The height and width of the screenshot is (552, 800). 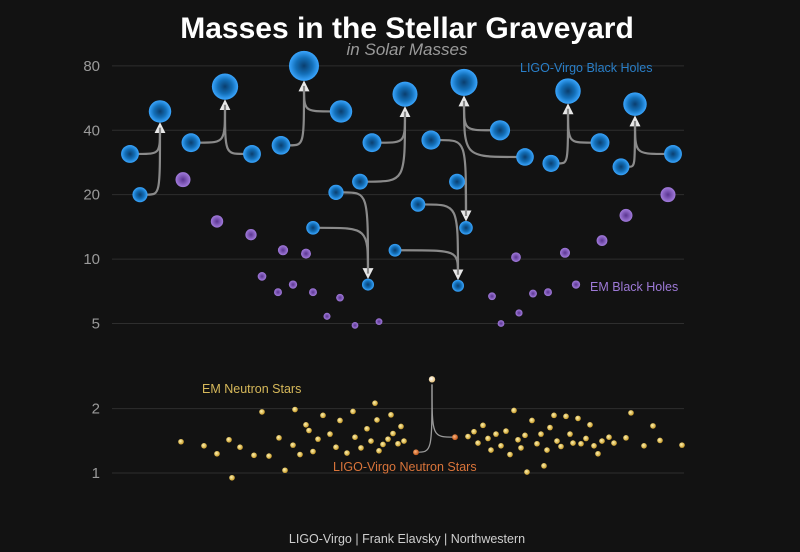 I want to click on y-tick-label-5: 5, so click(x=96, y=323).